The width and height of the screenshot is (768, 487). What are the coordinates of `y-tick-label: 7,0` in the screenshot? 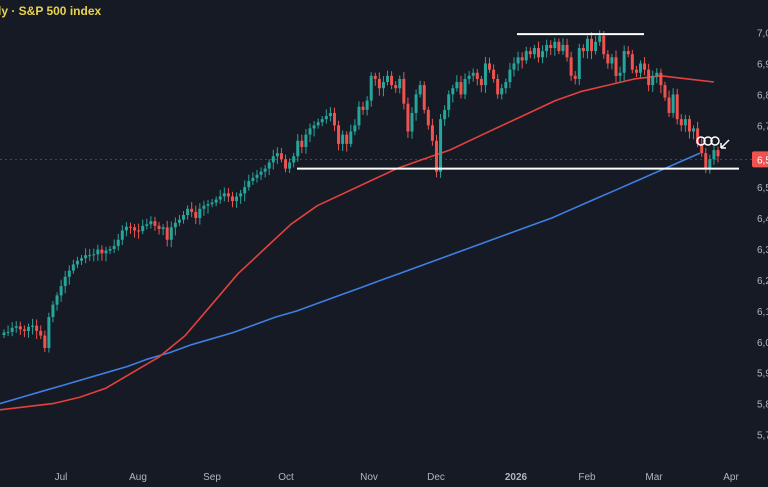 It's located at (762, 34).